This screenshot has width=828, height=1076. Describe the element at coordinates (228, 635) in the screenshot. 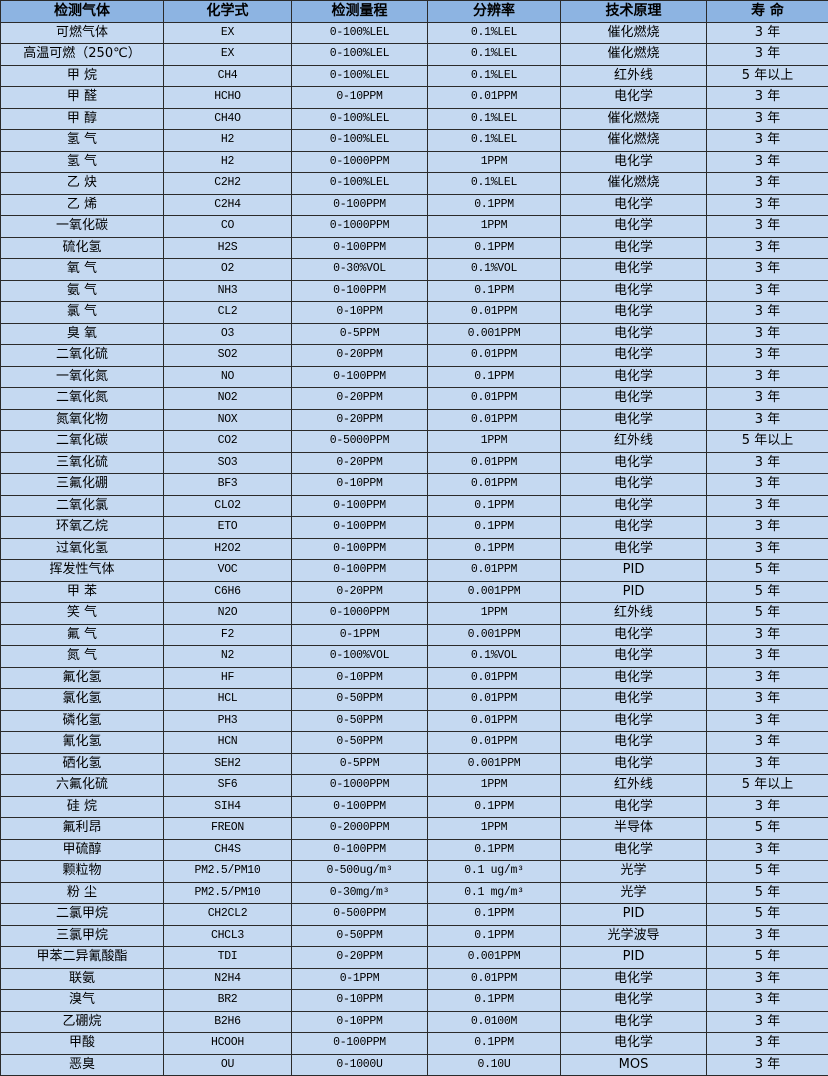

I see `cell-formula: F2` at that location.